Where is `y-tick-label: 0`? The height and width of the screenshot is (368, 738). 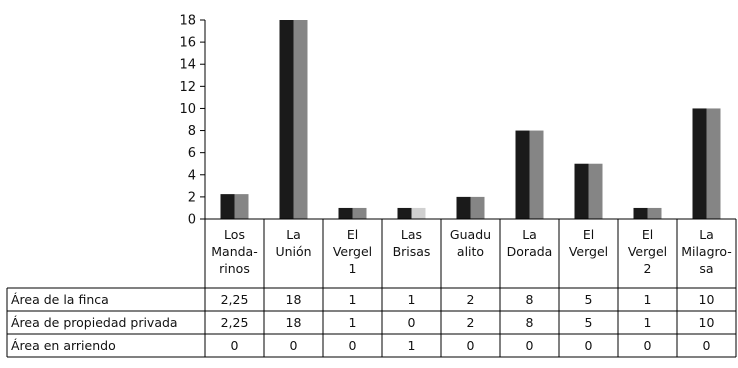 y-tick-label: 0 is located at coordinates (192, 220).